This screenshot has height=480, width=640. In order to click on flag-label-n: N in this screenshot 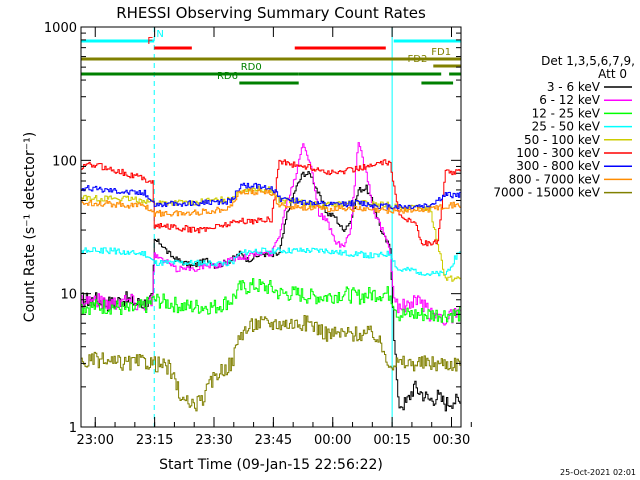, I will do `click(159, 34)`.